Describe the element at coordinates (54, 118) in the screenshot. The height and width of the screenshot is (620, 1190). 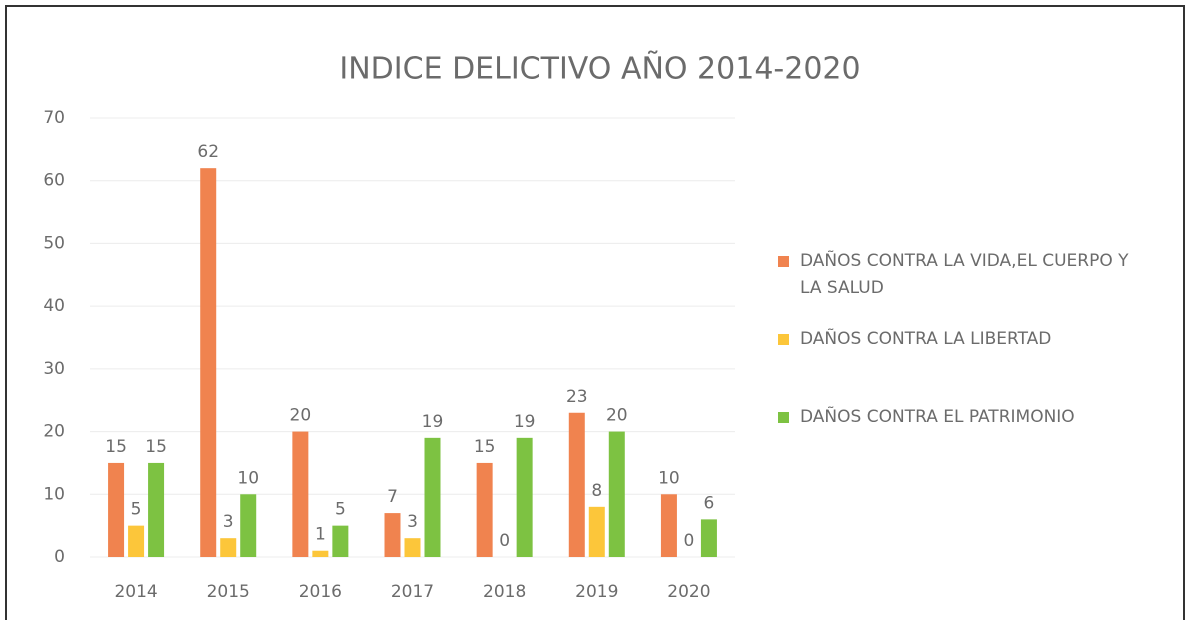
I see `y-tick-label: 70` at that location.